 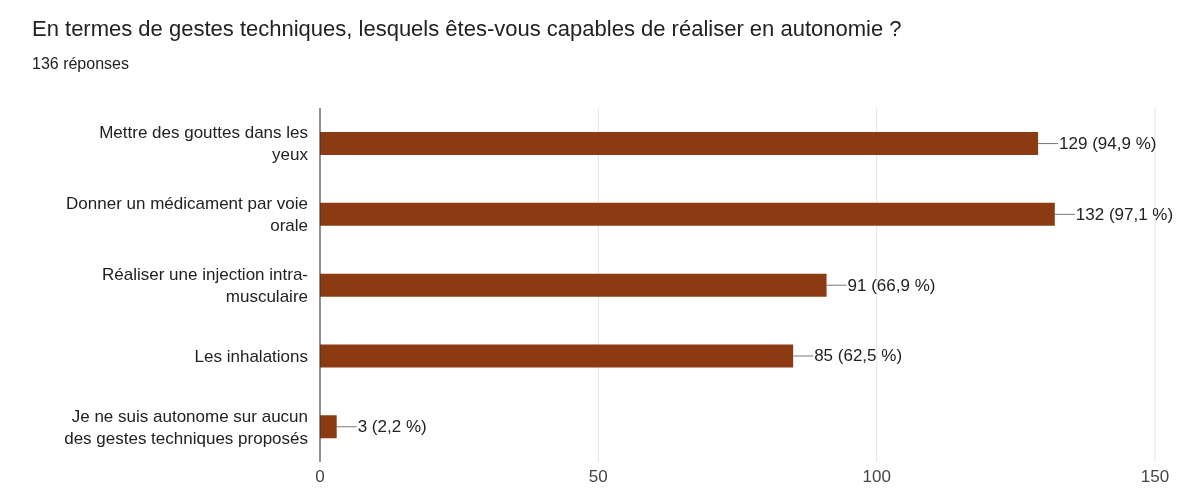 What do you see at coordinates (598, 477) in the screenshot?
I see `x-tick-label: 50` at bounding box center [598, 477].